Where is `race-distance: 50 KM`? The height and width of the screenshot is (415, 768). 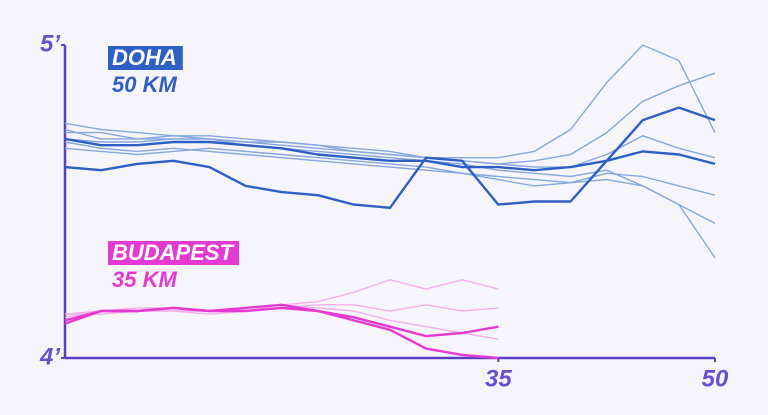
race-distance: 50 KM is located at coordinates (144, 84).